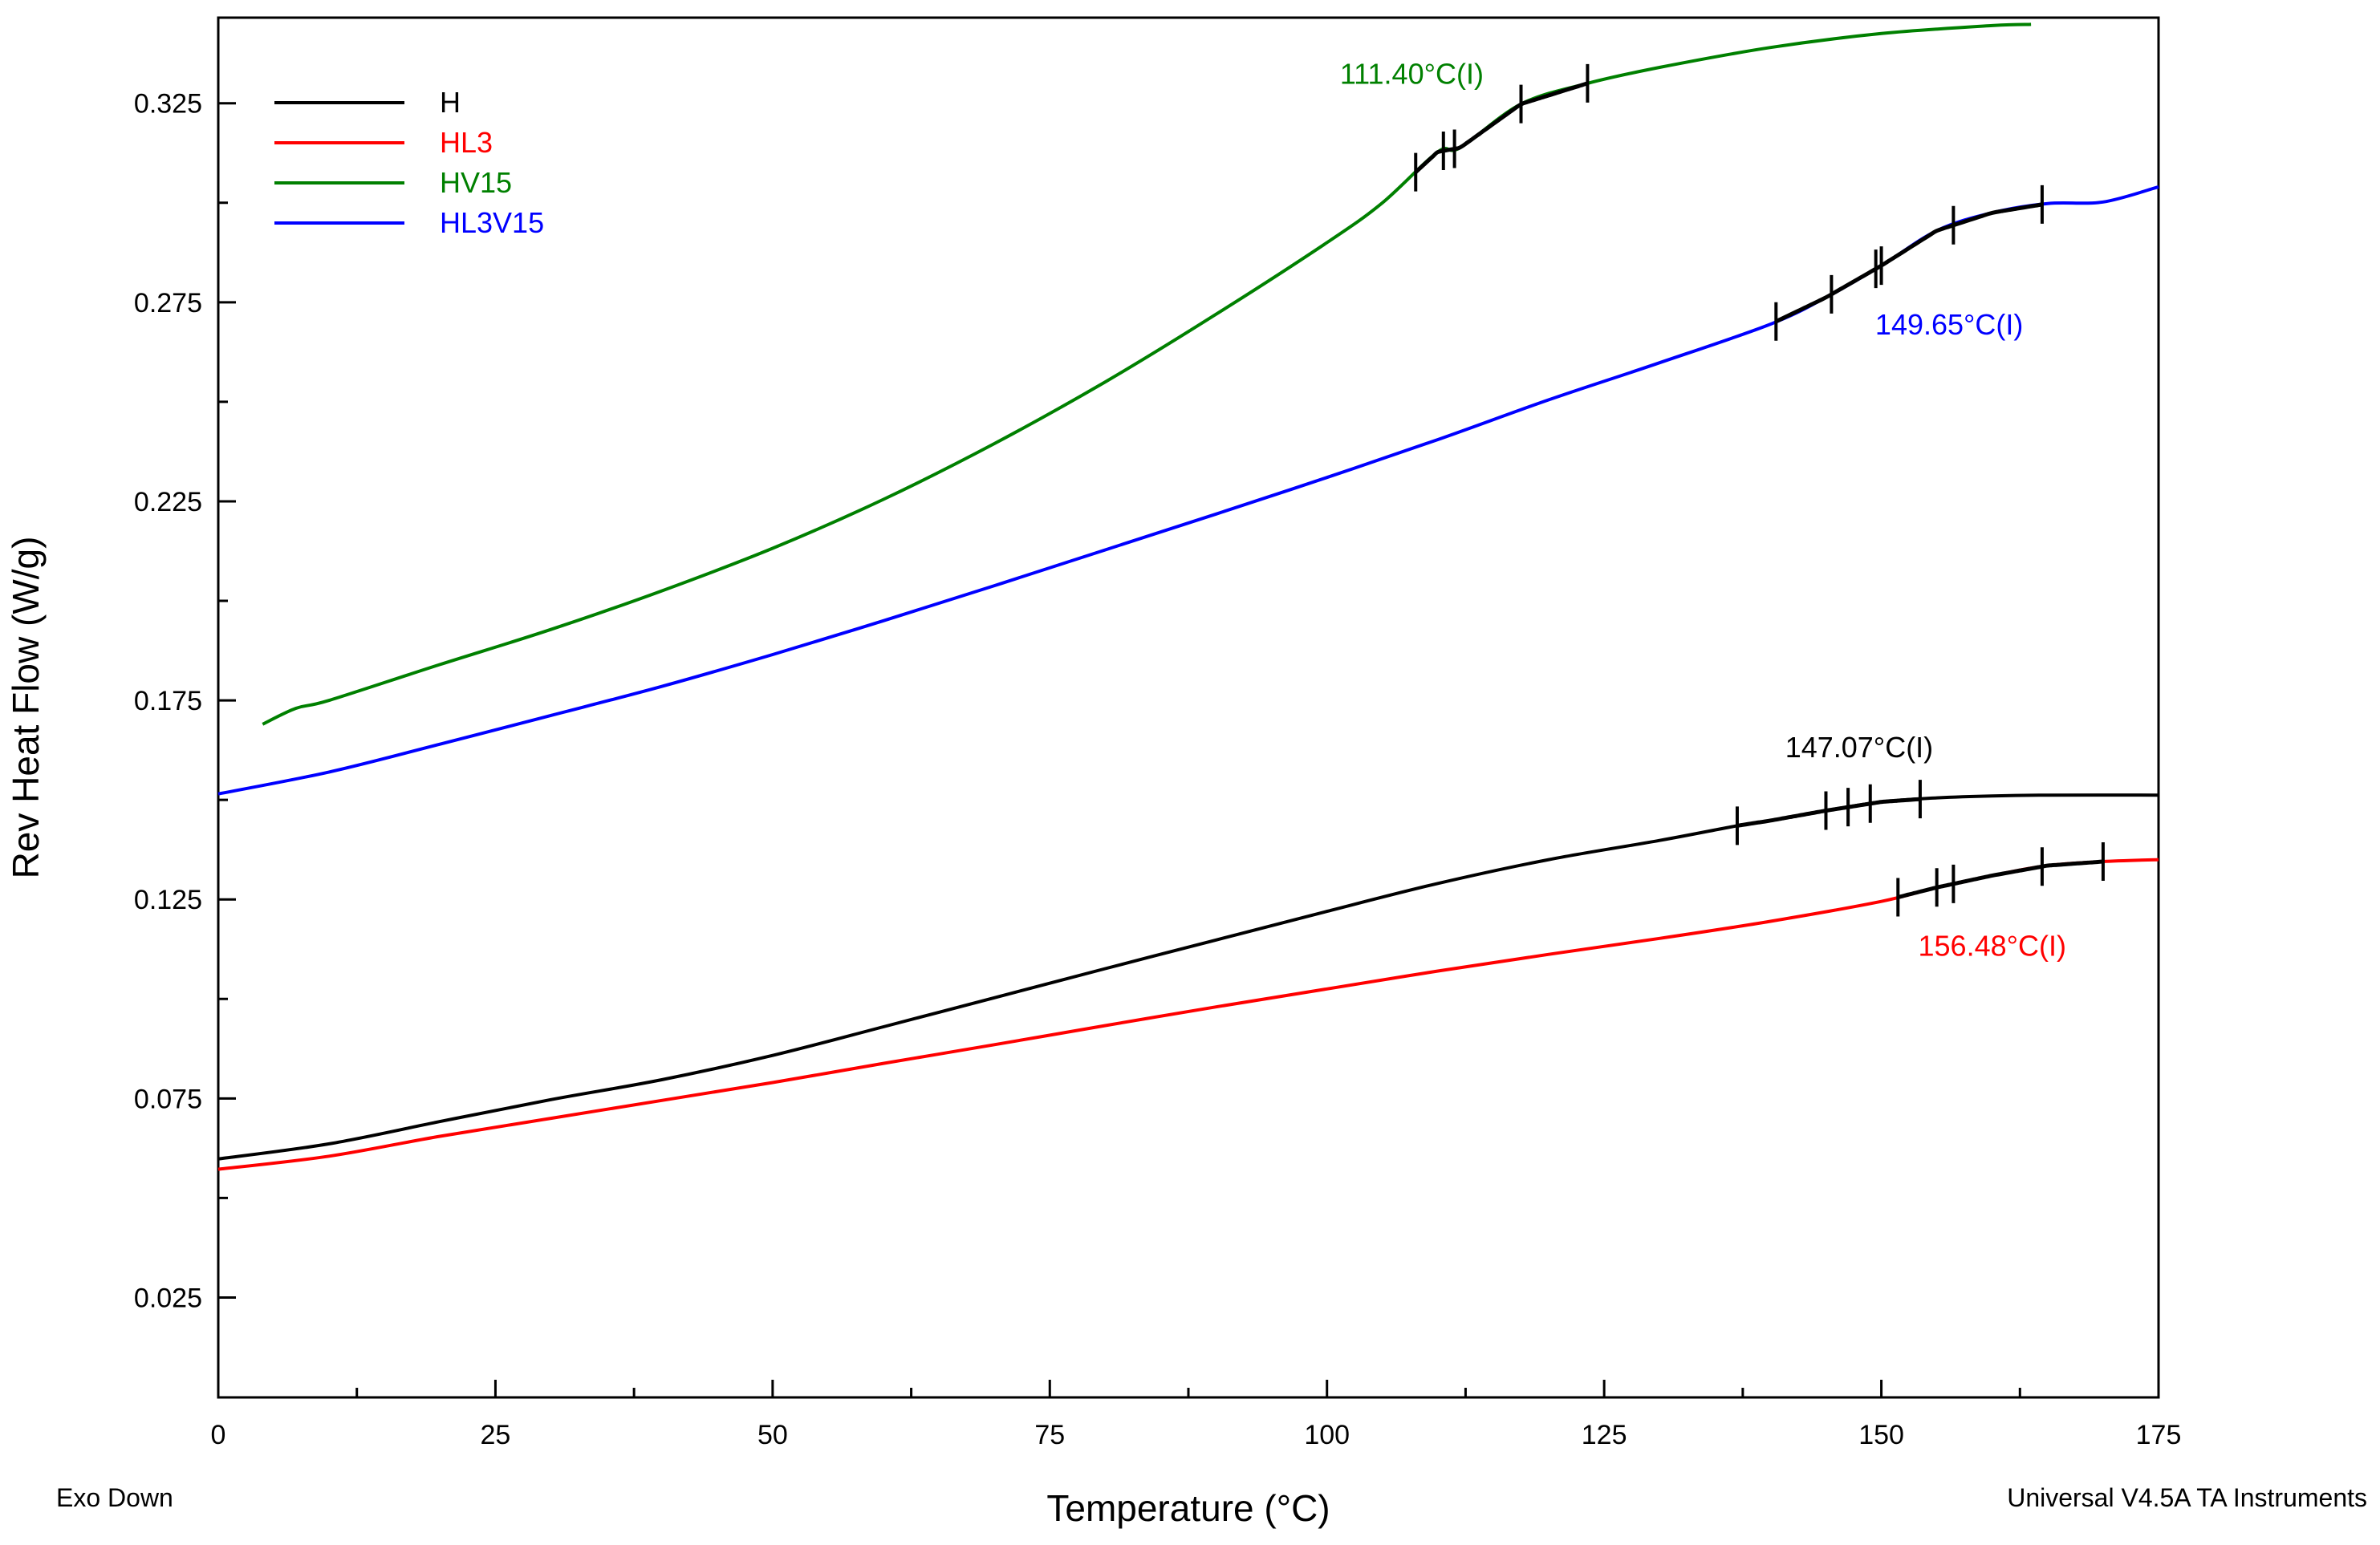 This screenshot has width=2380, height=1545. Describe the element at coordinates (168, 701) in the screenshot. I see `y-tick-label: 0.175` at that location.